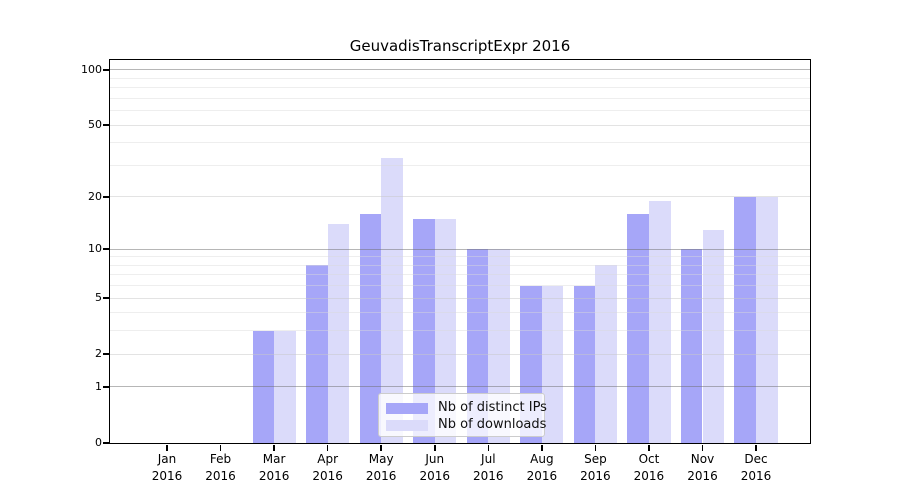  I want to click on x-tick-aug, so click(542, 447).